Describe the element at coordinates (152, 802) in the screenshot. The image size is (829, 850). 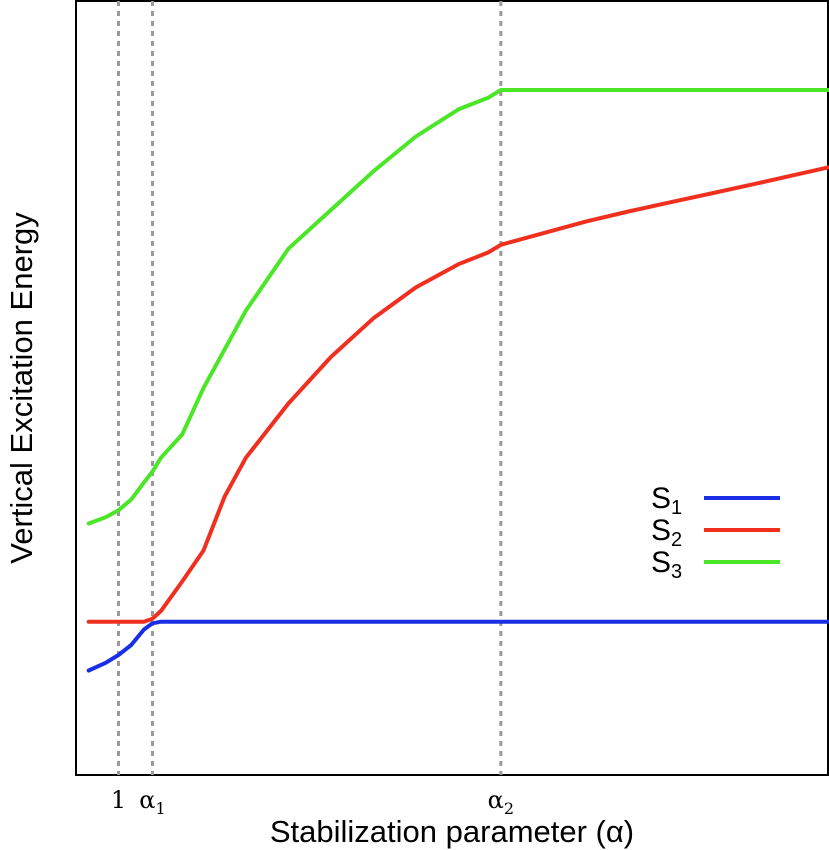
I see `x-tick-label-1: α1` at that location.